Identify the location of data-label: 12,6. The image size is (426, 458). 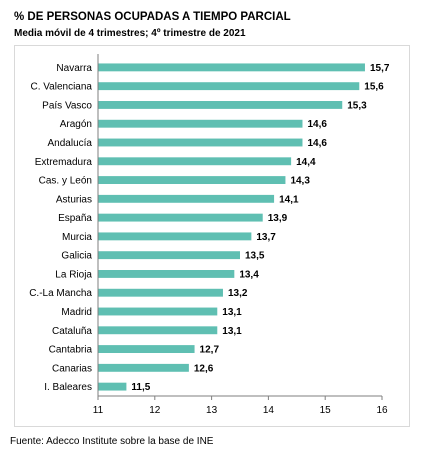
(204, 368).